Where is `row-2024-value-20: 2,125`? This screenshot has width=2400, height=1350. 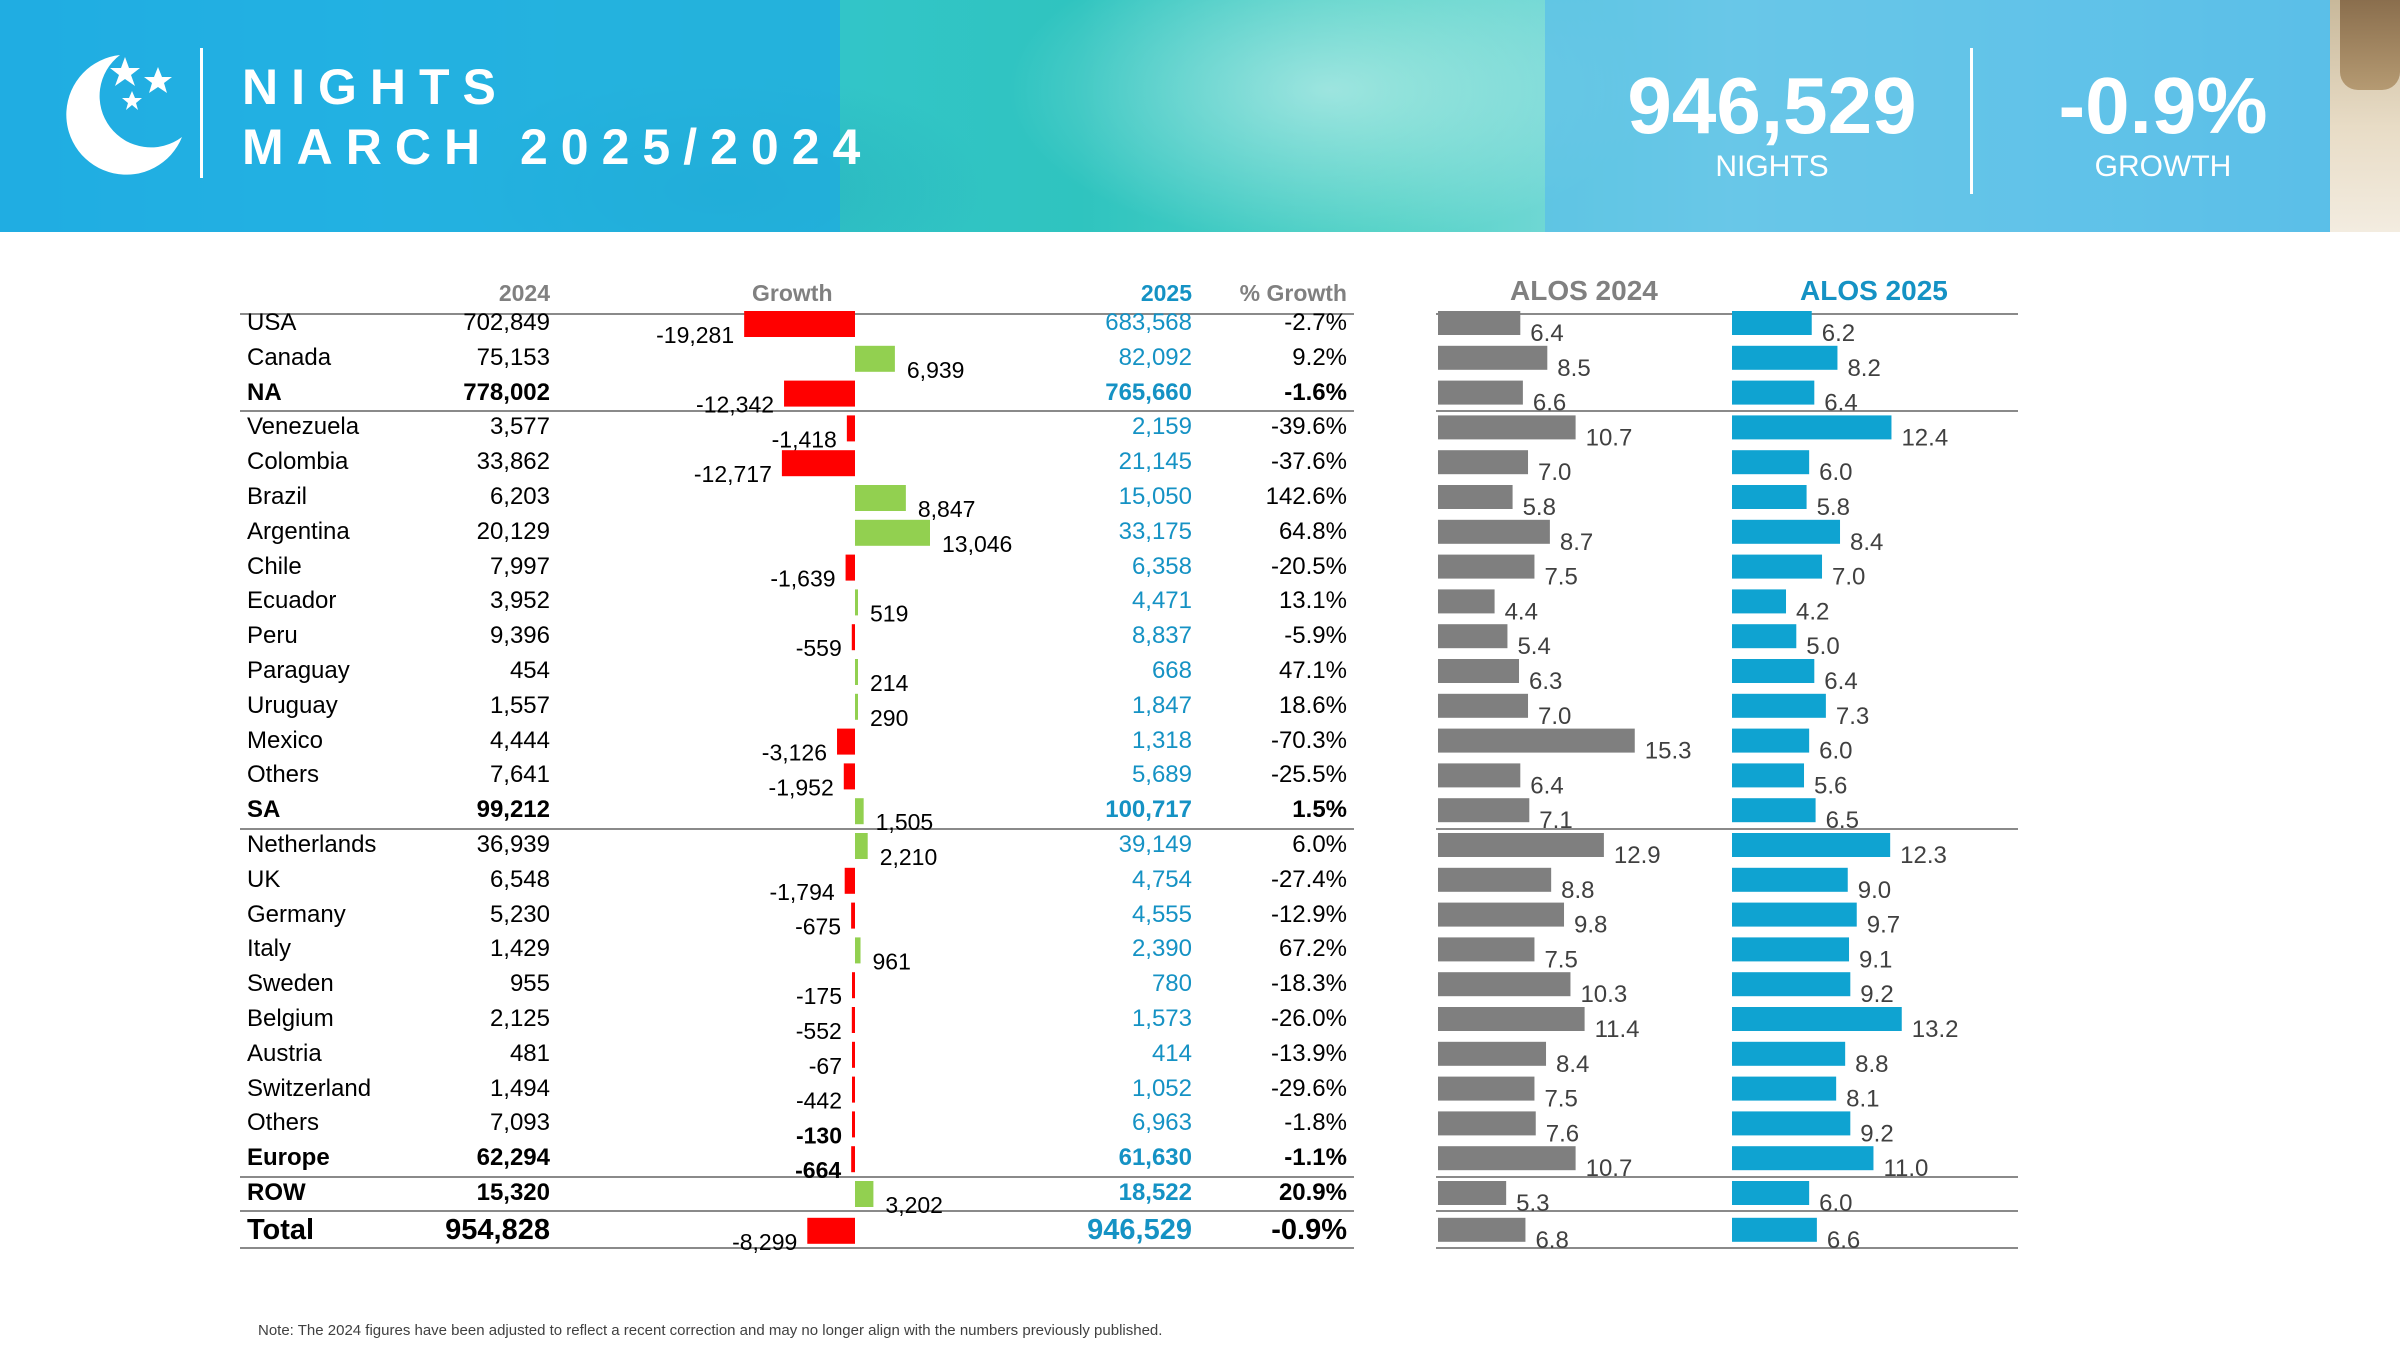 row-2024-value-20: 2,125 is located at coordinates (519, 1018).